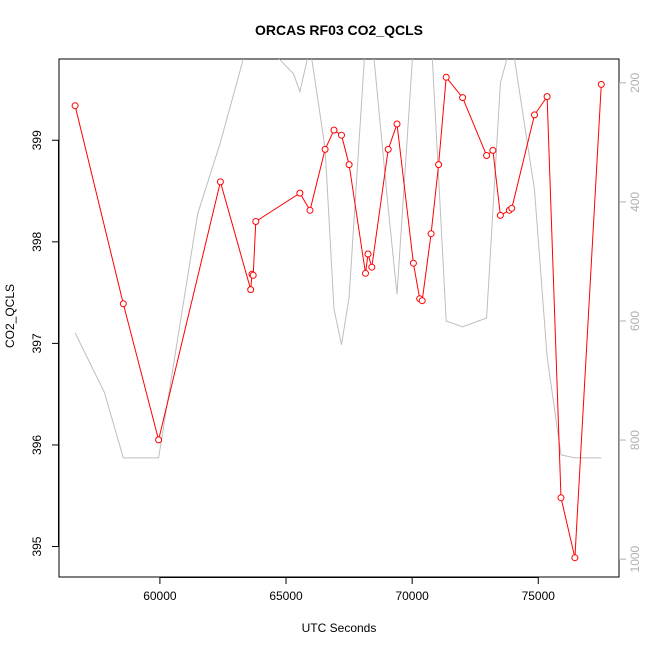 The image size is (650, 650). What do you see at coordinates (37, 241) in the screenshot?
I see `y-tick-label: 398` at bounding box center [37, 241].